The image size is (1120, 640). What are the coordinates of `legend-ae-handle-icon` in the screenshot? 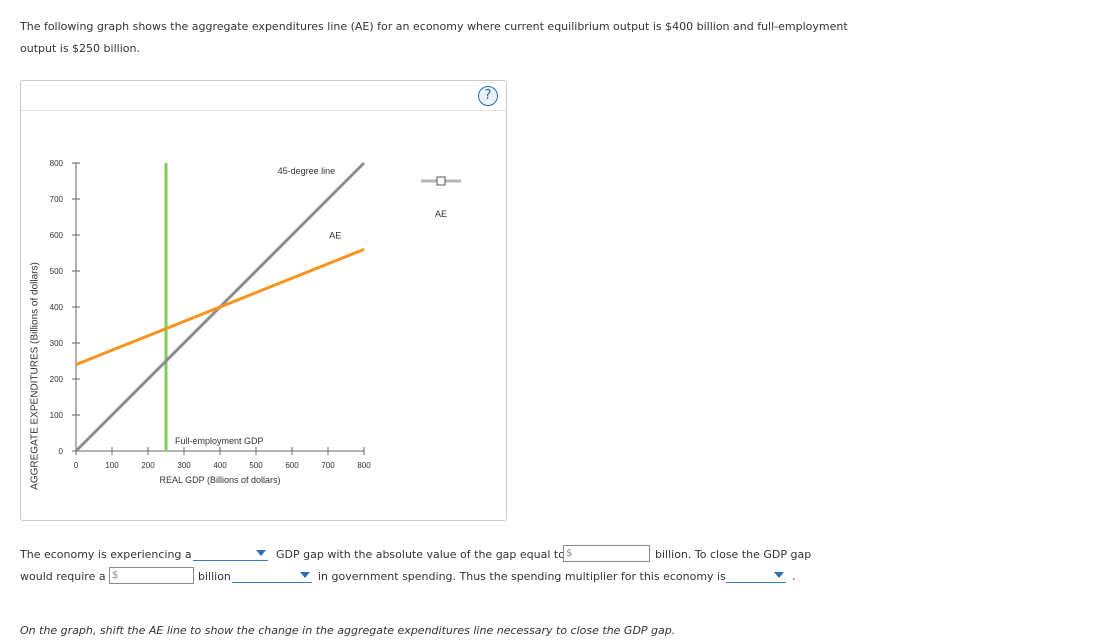 It's located at (441, 181).